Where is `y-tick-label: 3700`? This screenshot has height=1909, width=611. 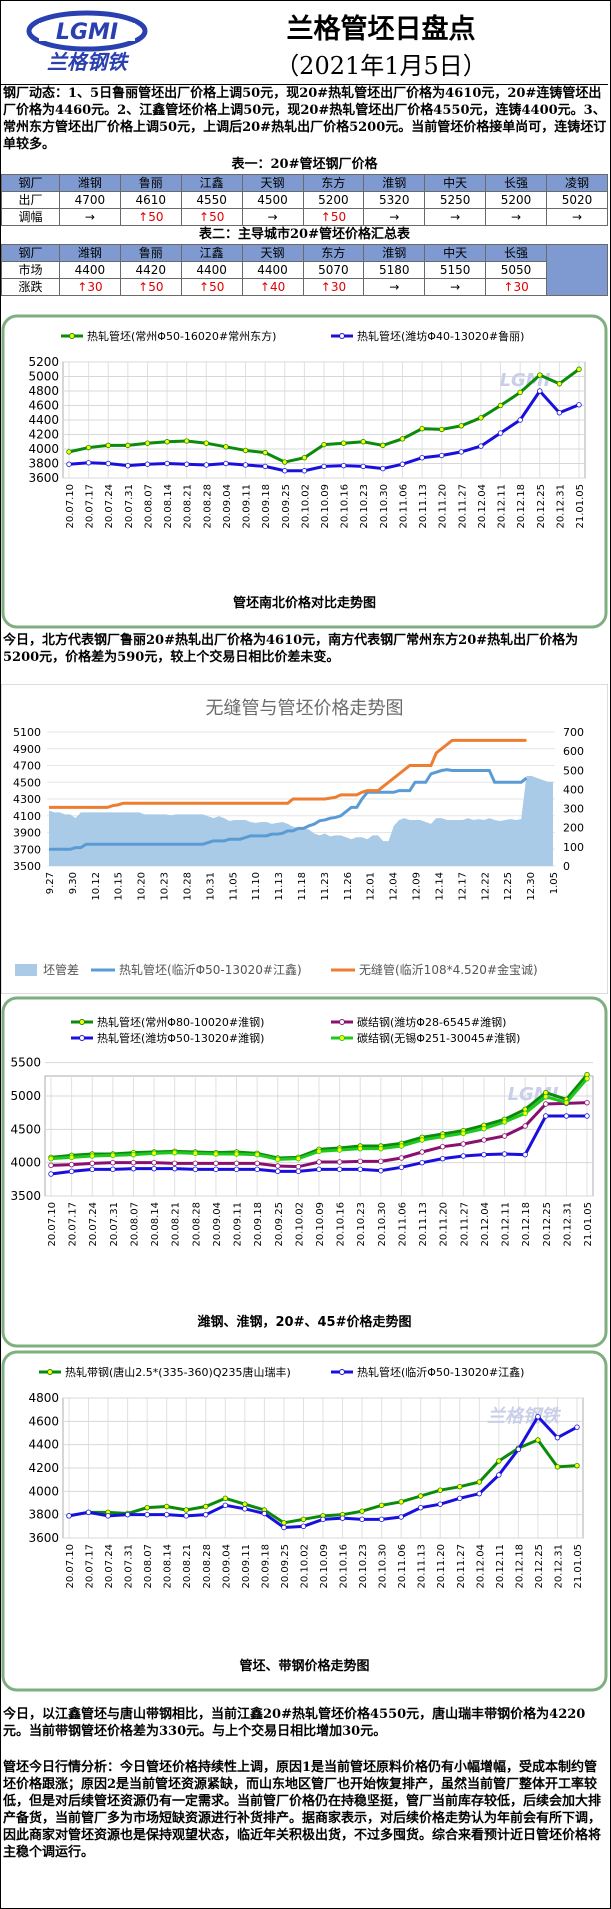
y-tick-label: 3700 is located at coordinates (27, 849).